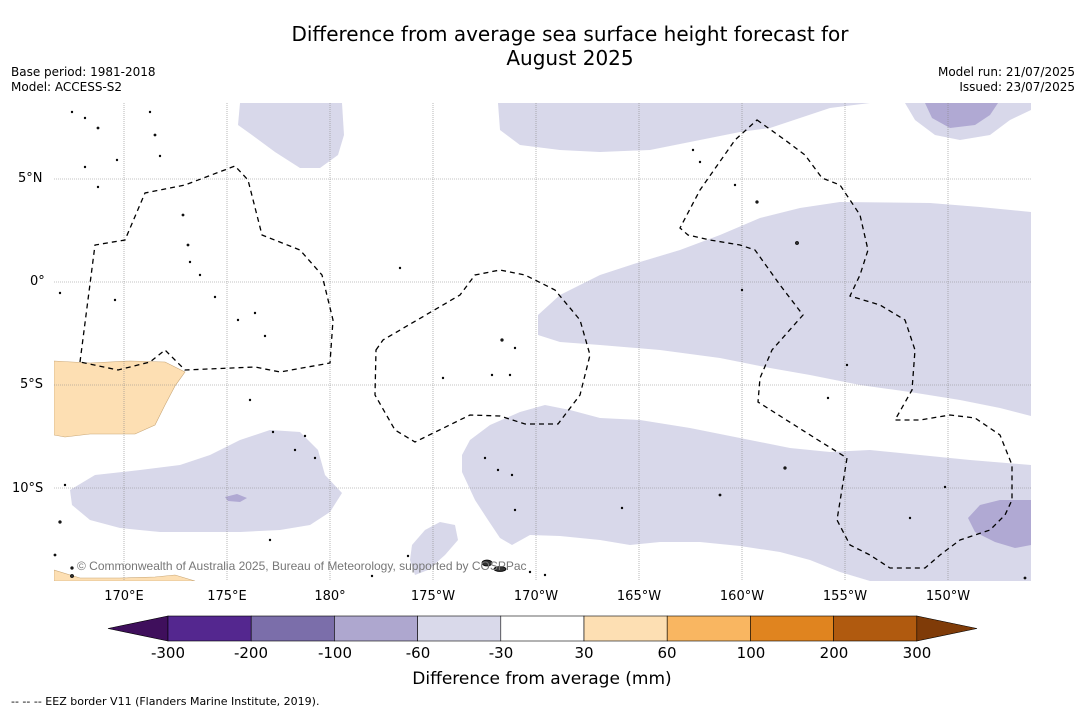 The image size is (1085, 713). Describe the element at coordinates (639, 596) in the screenshot. I see `lon-label: 165°W` at that location.